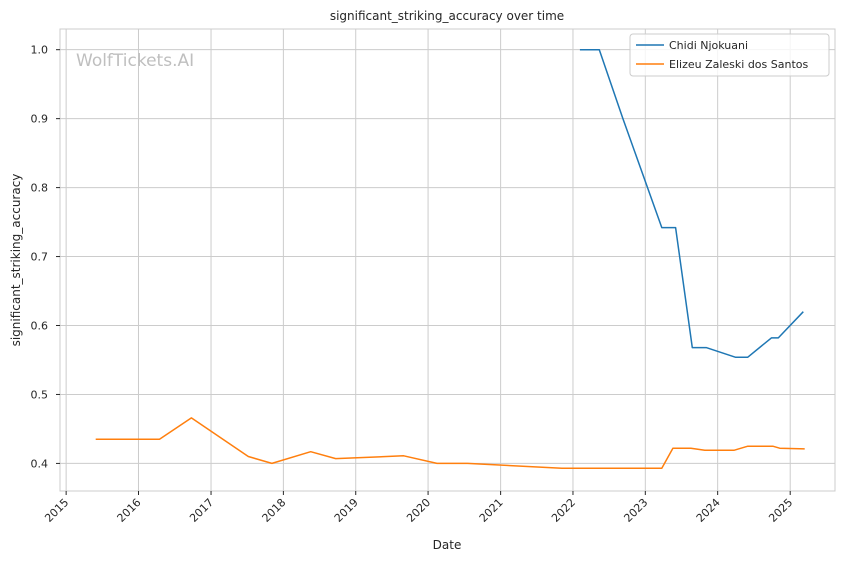 The height and width of the screenshot is (561, 844). Describe the element at coordinates (16, 260) in the screenshot. I see `y-axis-label: significant_striking_accuracy` at that location.